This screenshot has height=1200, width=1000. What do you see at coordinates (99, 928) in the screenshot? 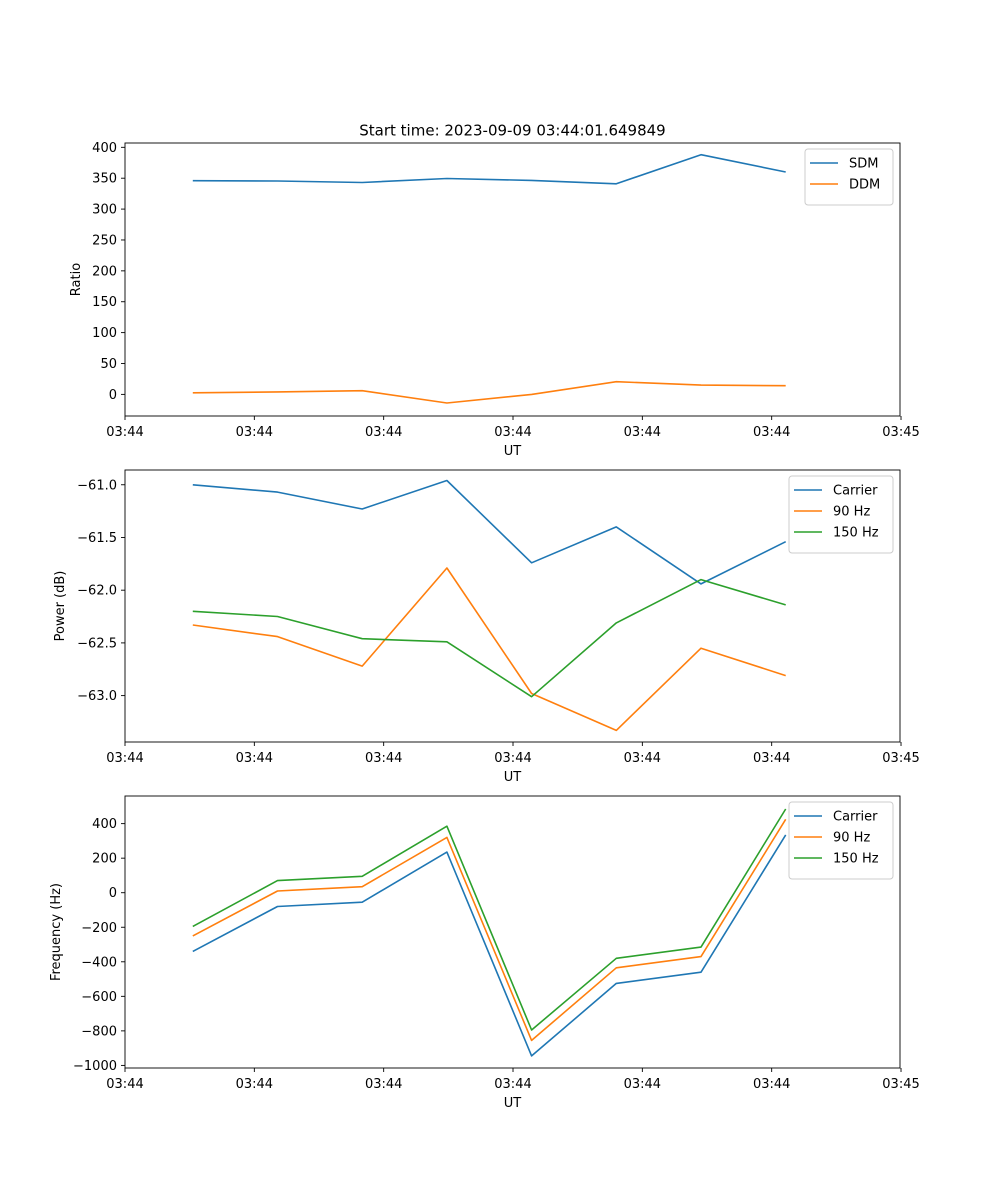
I see `y-tick-label: −200` at bounding box center [99, 928].